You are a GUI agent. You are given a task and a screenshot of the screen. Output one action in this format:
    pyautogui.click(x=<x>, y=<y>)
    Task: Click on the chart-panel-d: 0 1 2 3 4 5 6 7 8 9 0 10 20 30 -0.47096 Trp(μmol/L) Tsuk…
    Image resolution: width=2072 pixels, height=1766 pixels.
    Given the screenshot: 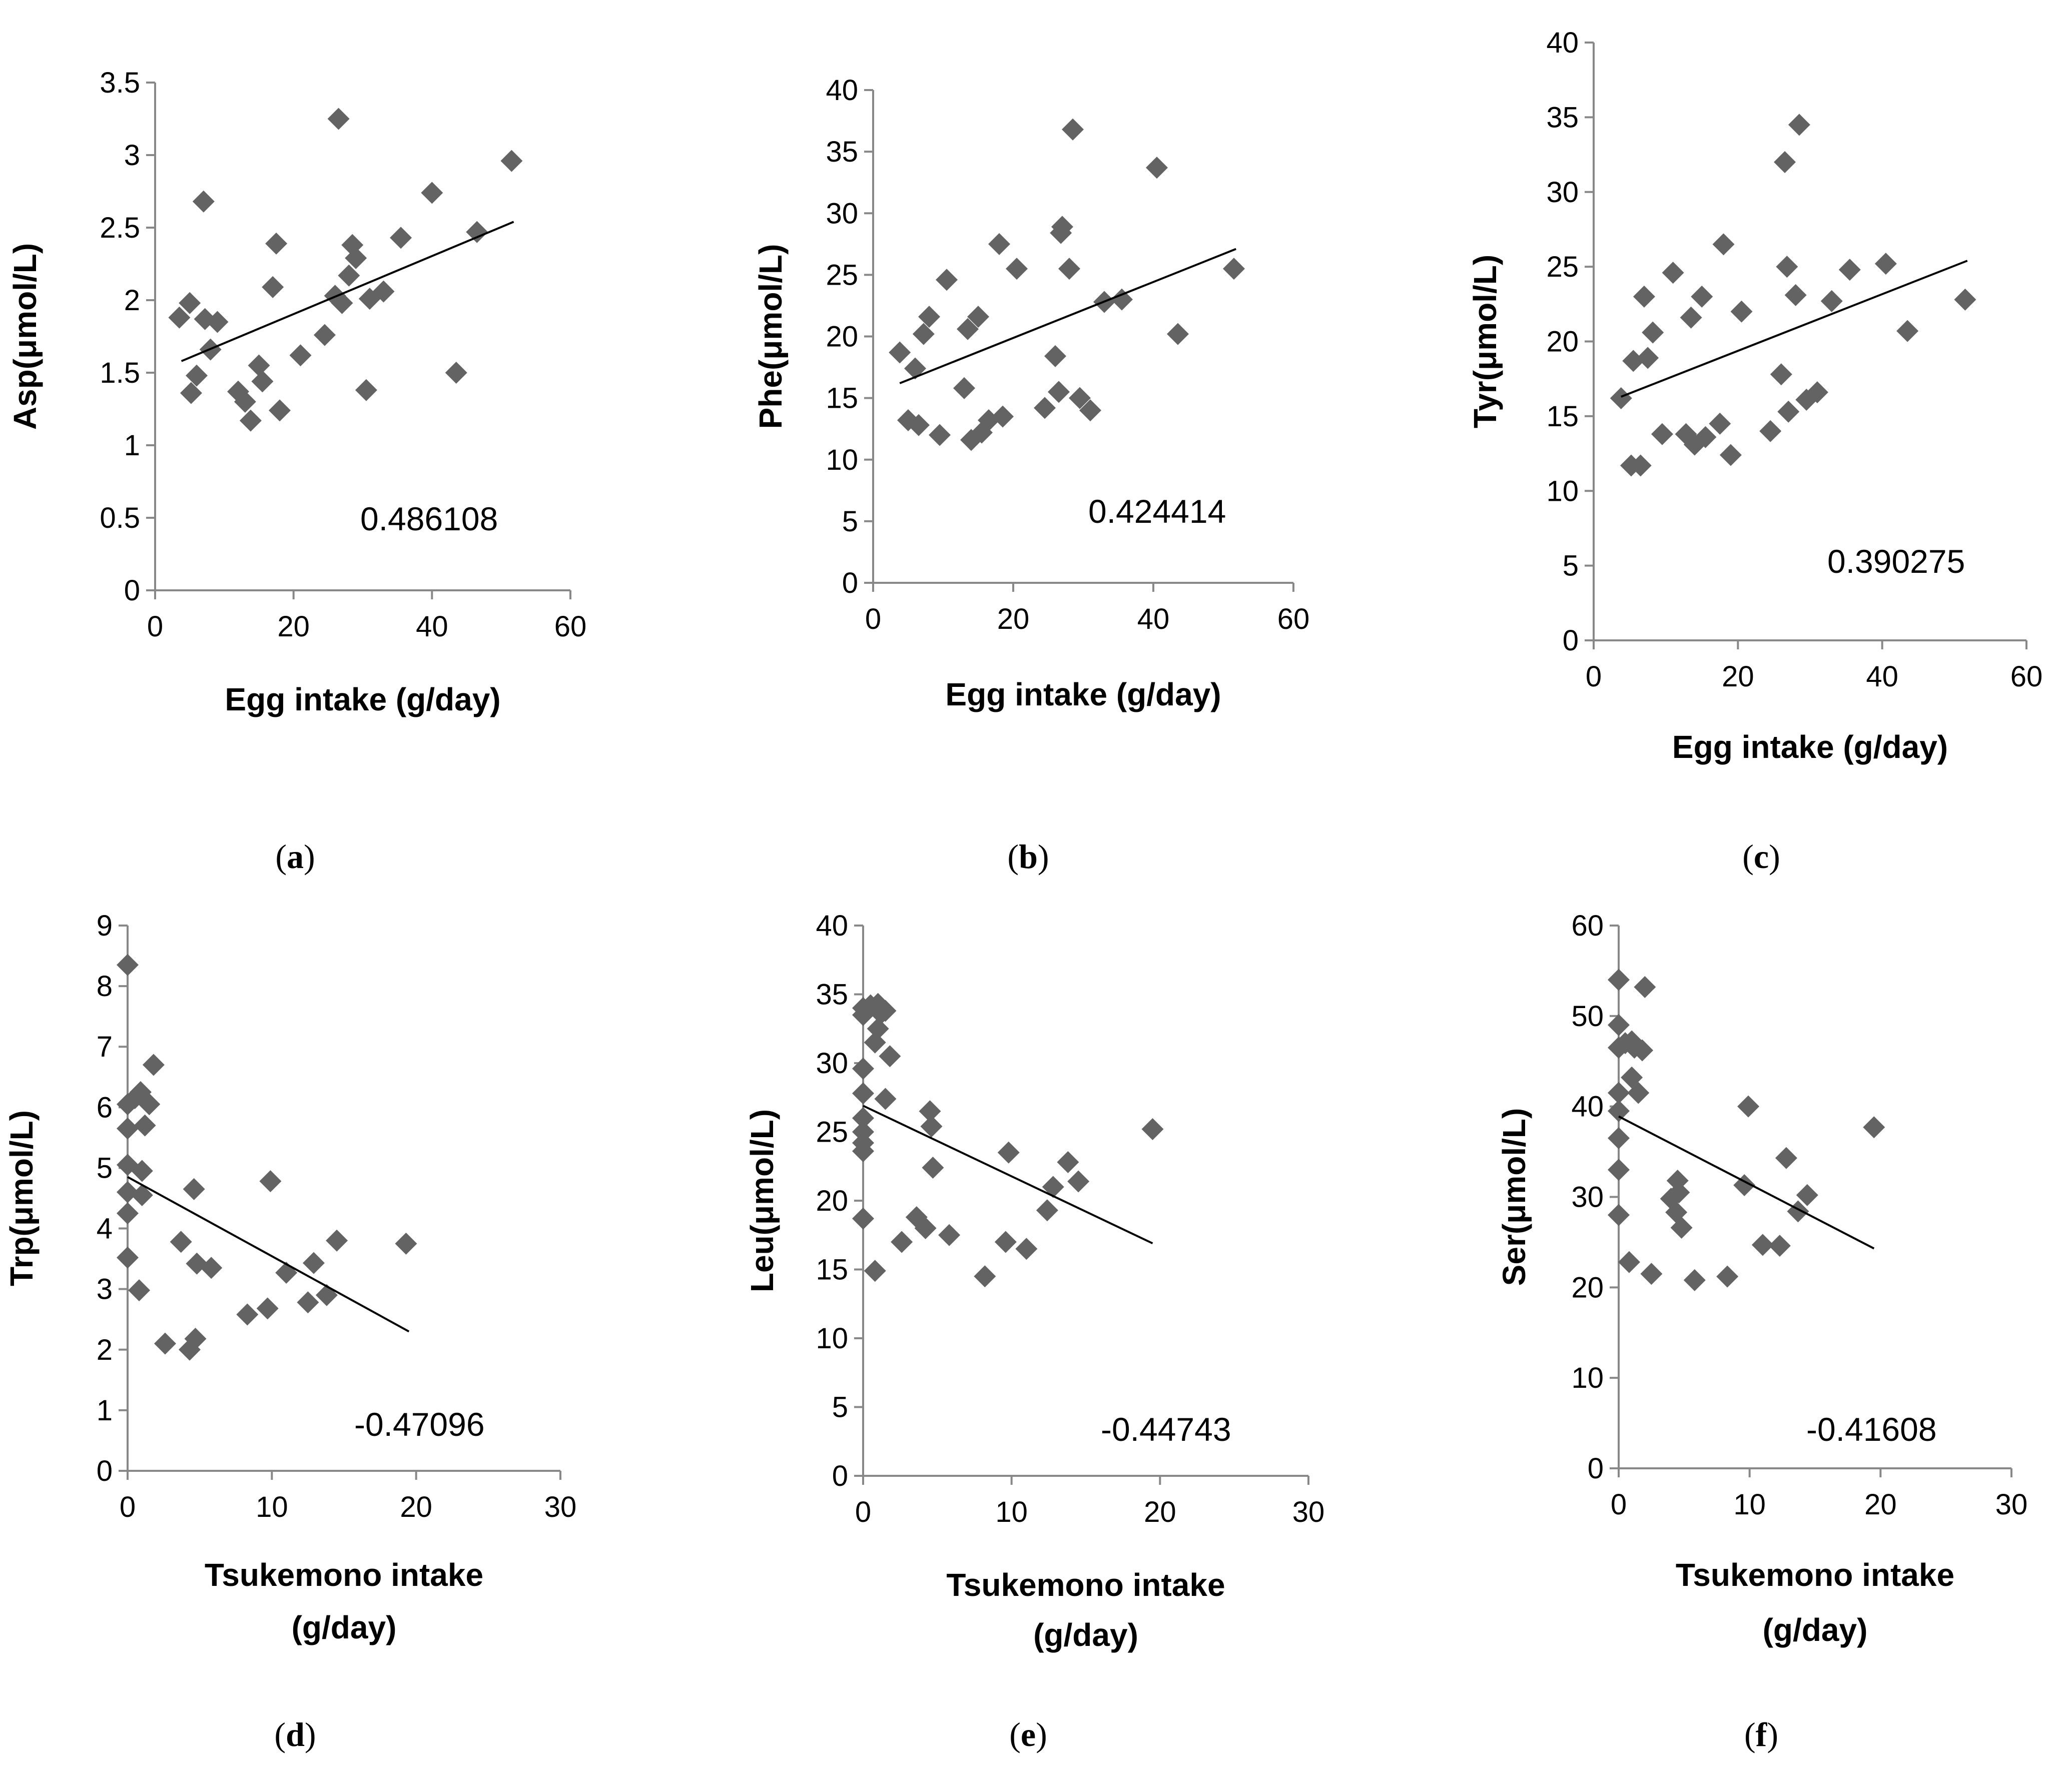 What is the action you would take?
    pyautogui.click(x=290, y=1332)
    